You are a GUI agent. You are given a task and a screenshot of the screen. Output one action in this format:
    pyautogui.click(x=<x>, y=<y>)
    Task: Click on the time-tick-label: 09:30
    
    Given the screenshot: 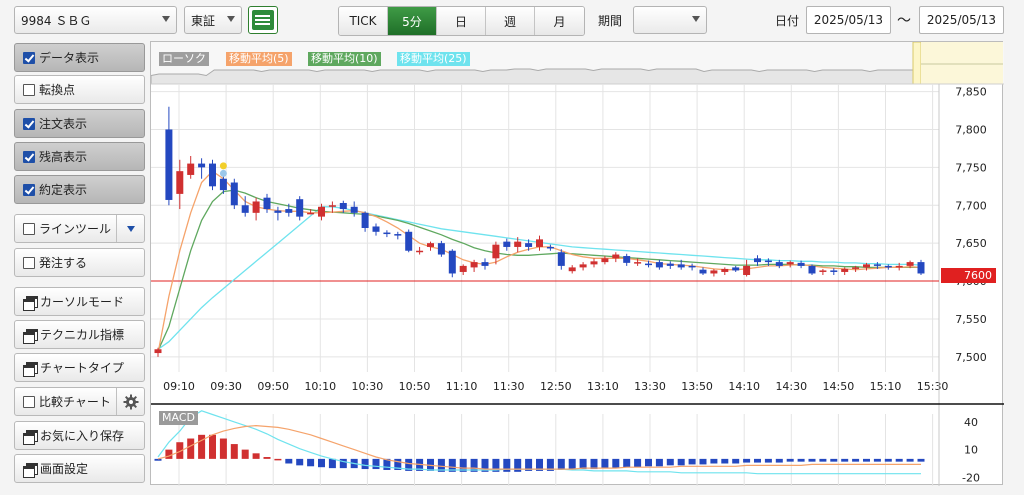 What is the action you would take?
    pyautogui.click(x=226, y=386)
    